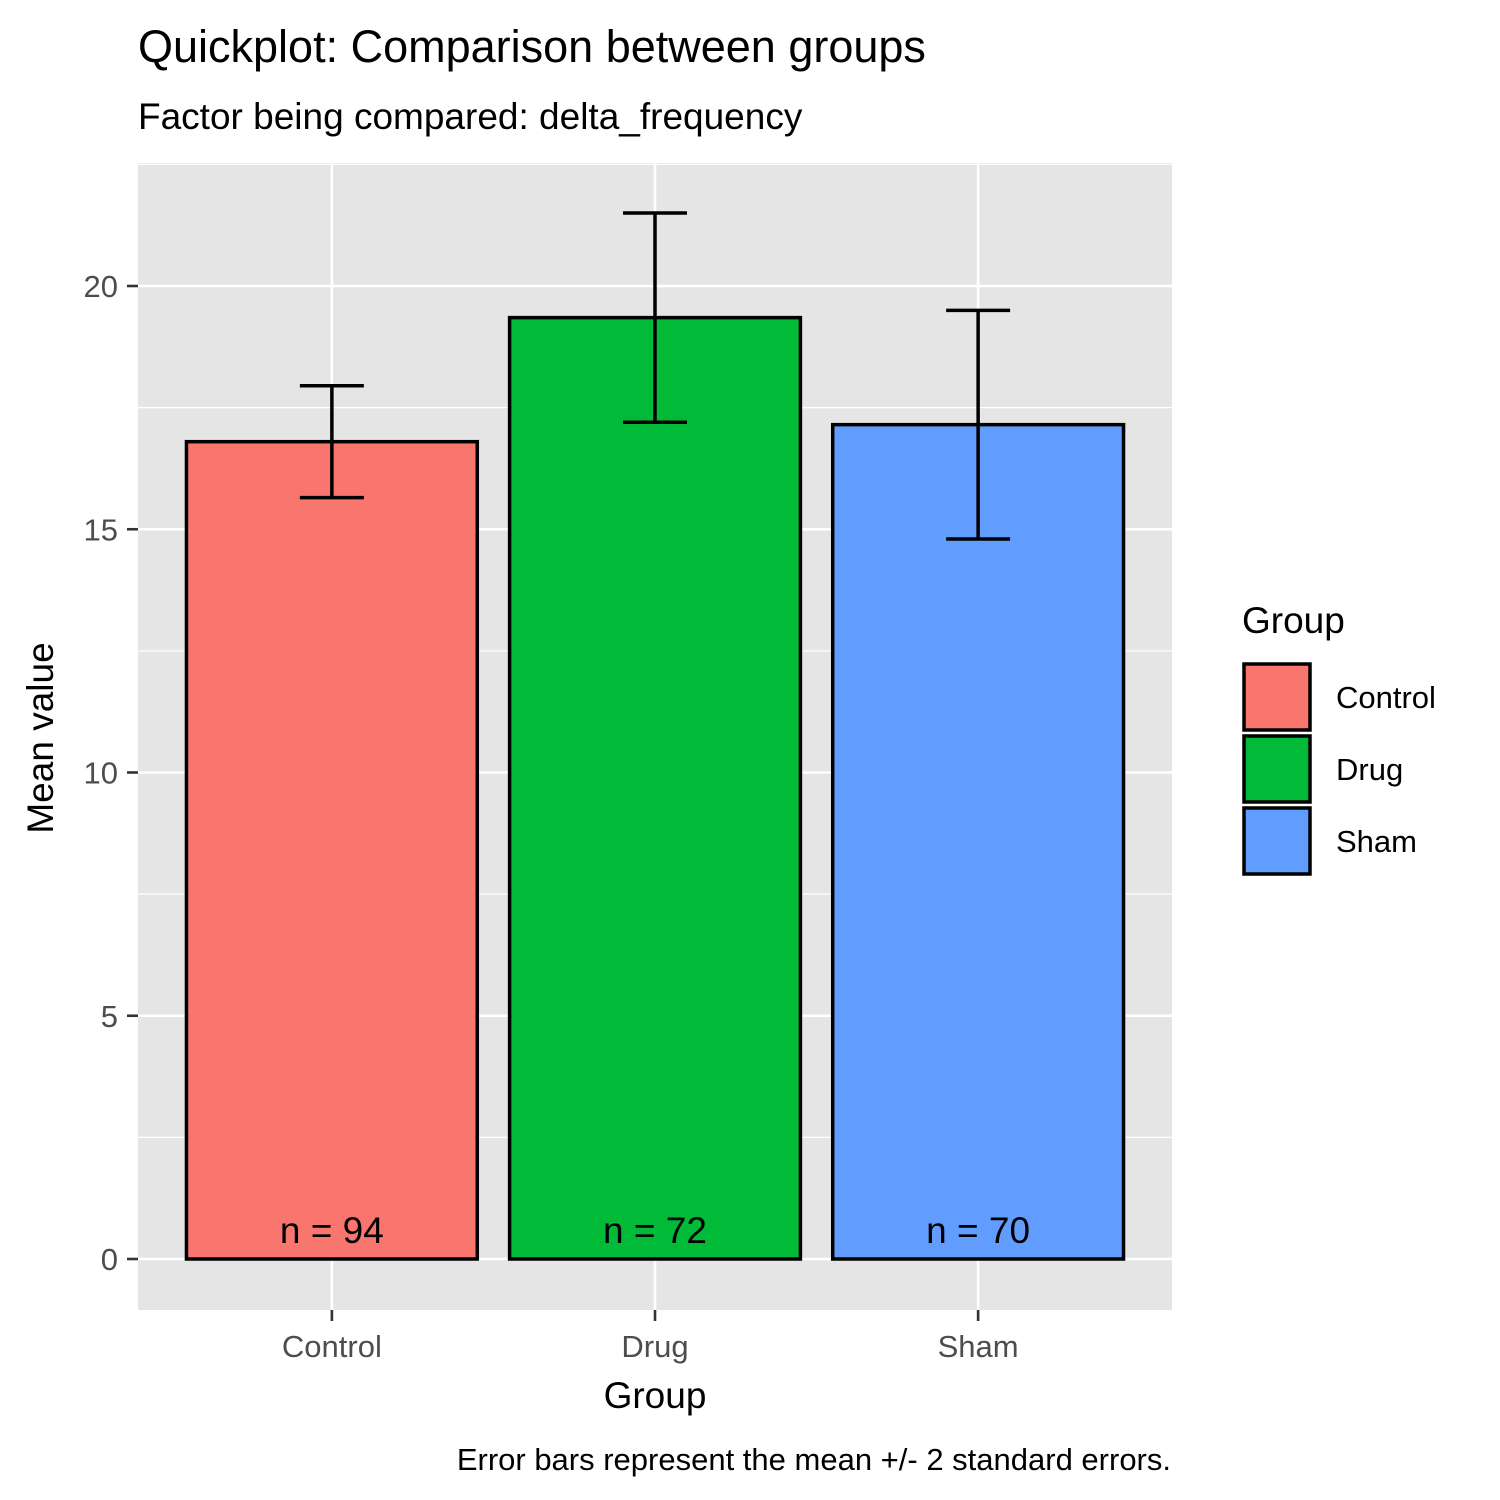  What do you see at coordinates (331, 441) in the screenshot?
I see `error-bar-control` at bounding box center [331, 441].